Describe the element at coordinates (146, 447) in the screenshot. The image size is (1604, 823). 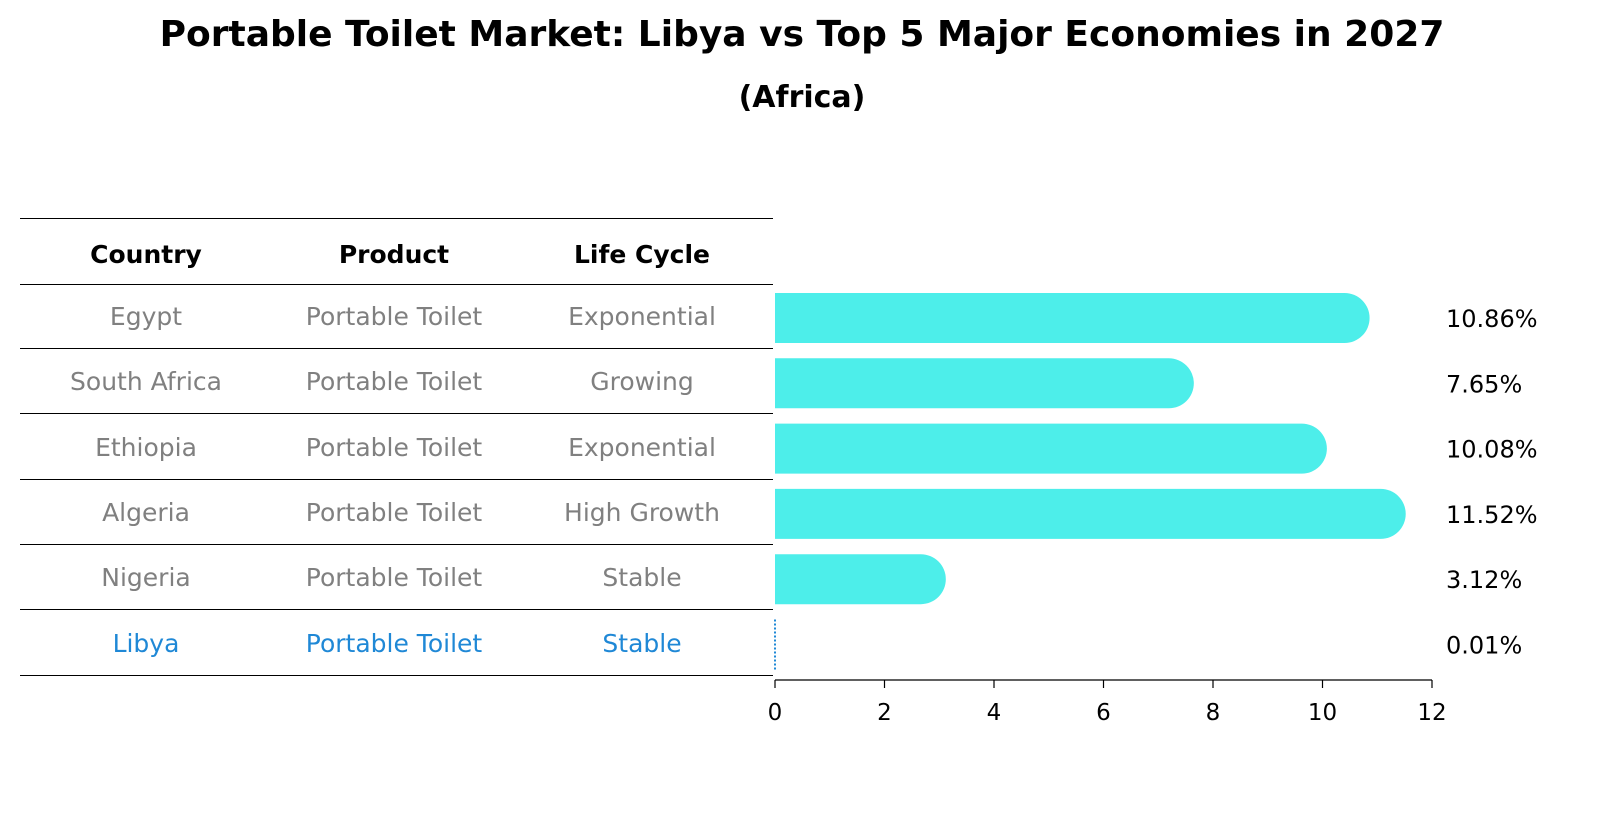
I see `cell-country: Ethiopia` at that location.